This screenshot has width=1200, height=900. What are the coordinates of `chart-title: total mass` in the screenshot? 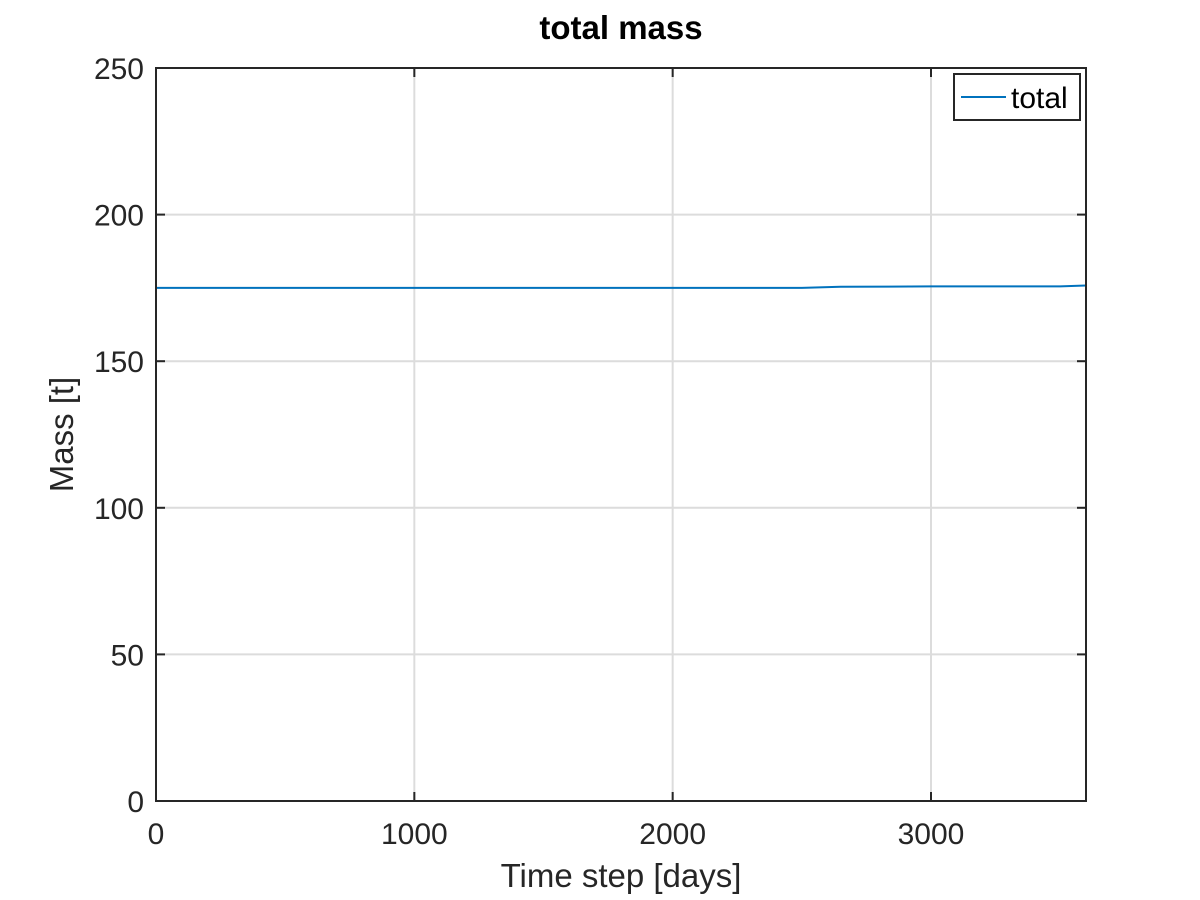 It's located at (620, 27).